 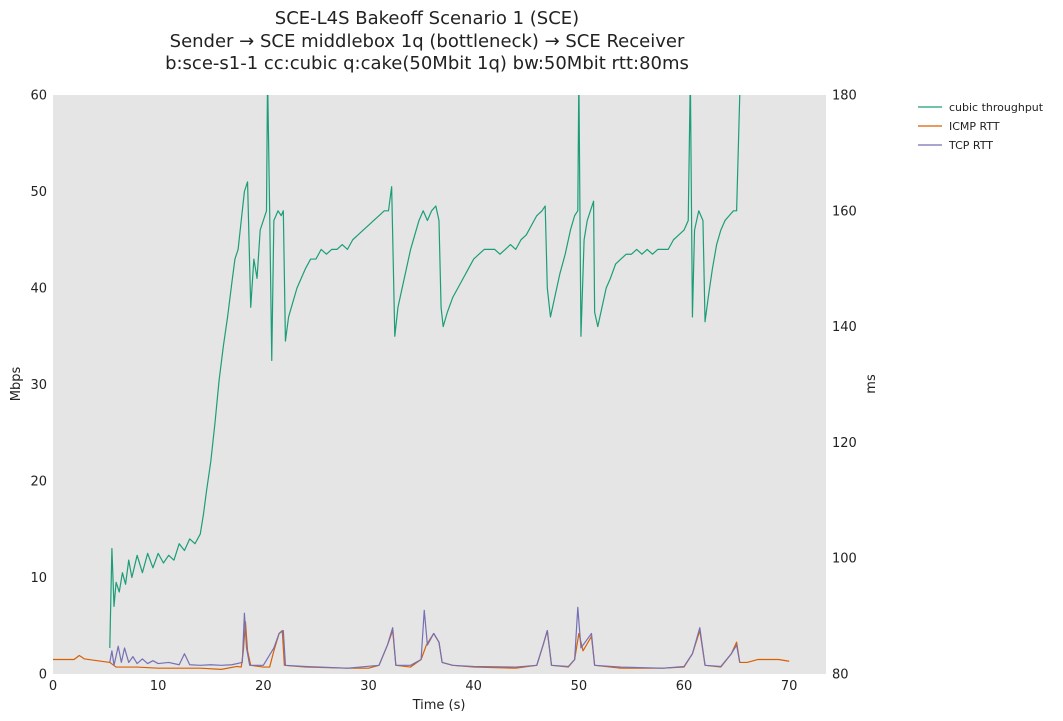 What do you see at coordinates (53, 686) in the screenshot?
I see `x-tick-label: 0` at bounding box center [53, 686].